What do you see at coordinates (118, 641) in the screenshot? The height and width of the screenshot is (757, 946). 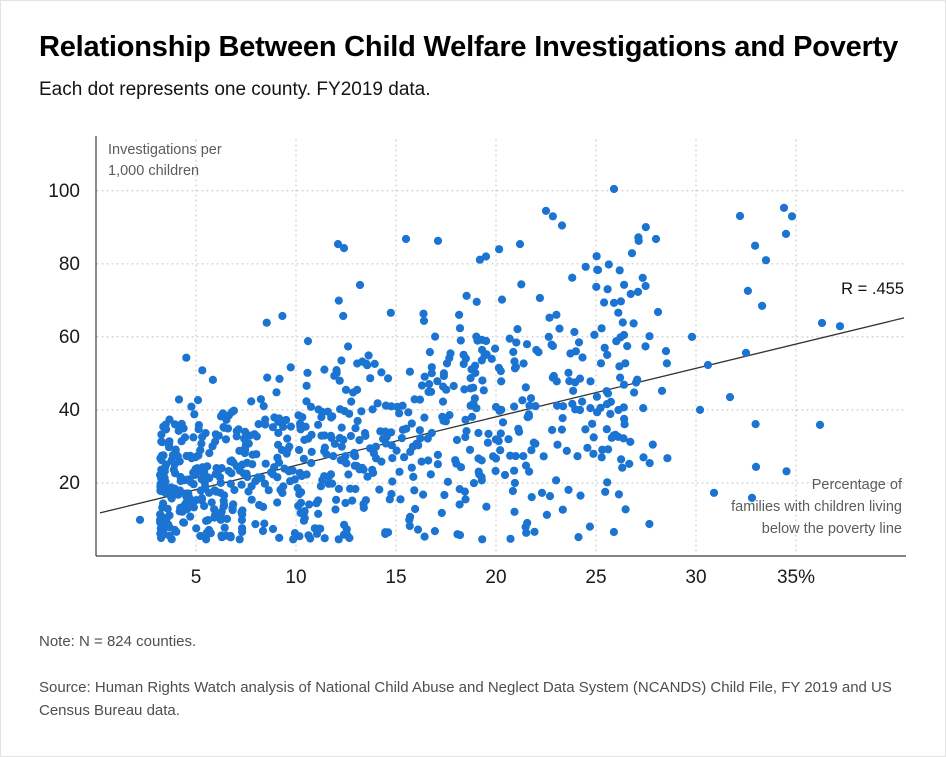 I see `note-text: Note: N = 824 counties.` at bounding box center [118, 641].